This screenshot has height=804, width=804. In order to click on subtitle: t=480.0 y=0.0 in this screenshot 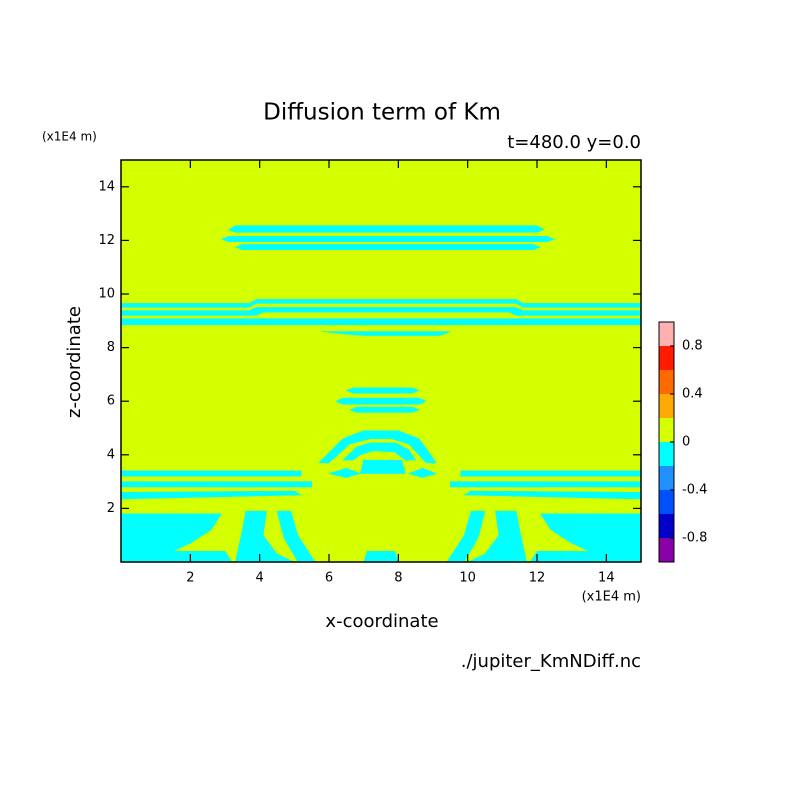, I will do `click(574, 142)`.